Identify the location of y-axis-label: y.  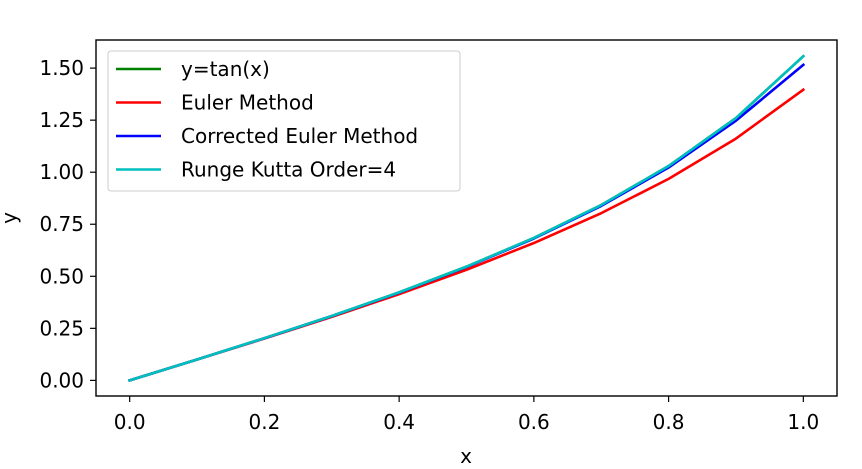
(10, 218).